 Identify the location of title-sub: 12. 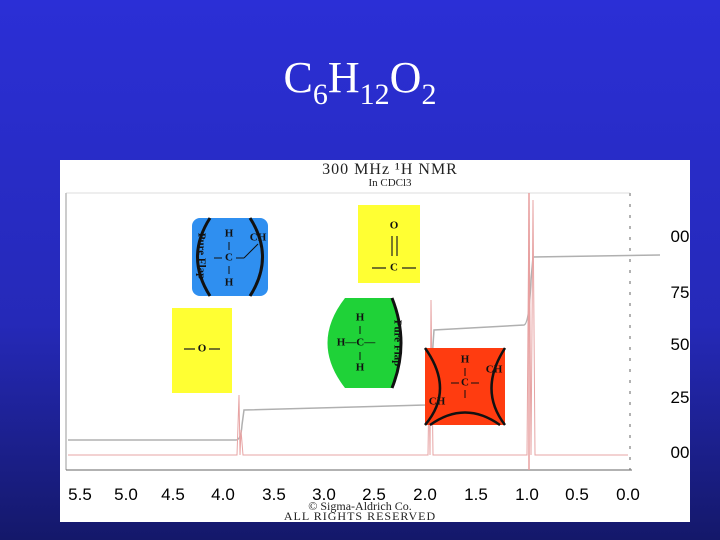
(375, 94).